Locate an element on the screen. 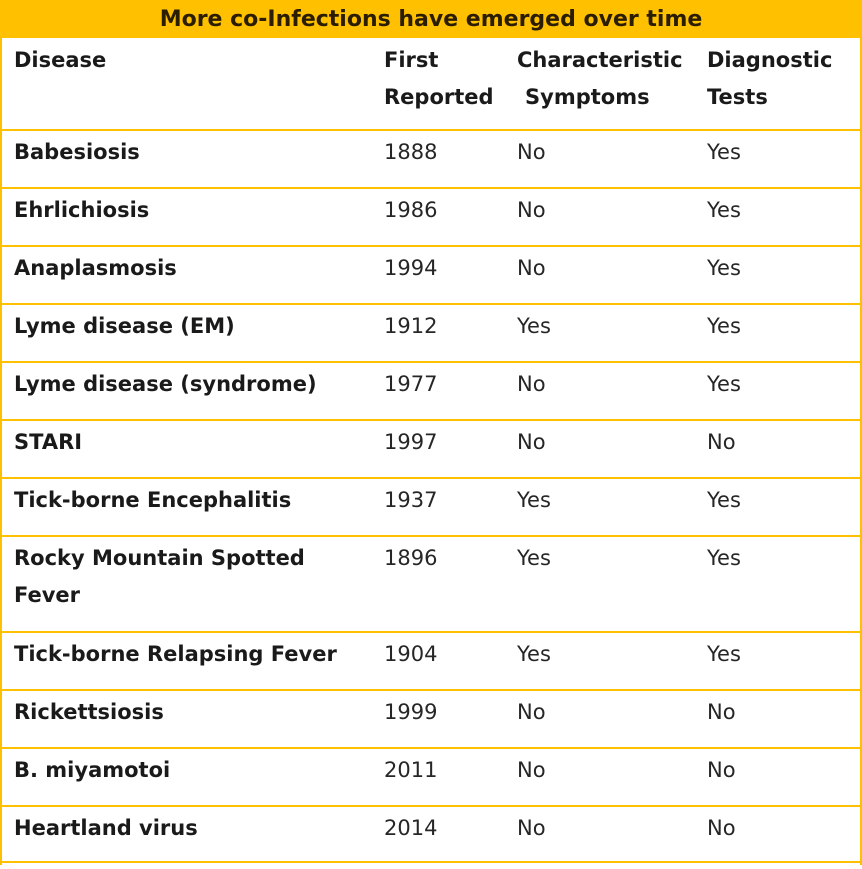  disease-name-line: Rocky Mountain Spotted is located at coordinates (159, 558).